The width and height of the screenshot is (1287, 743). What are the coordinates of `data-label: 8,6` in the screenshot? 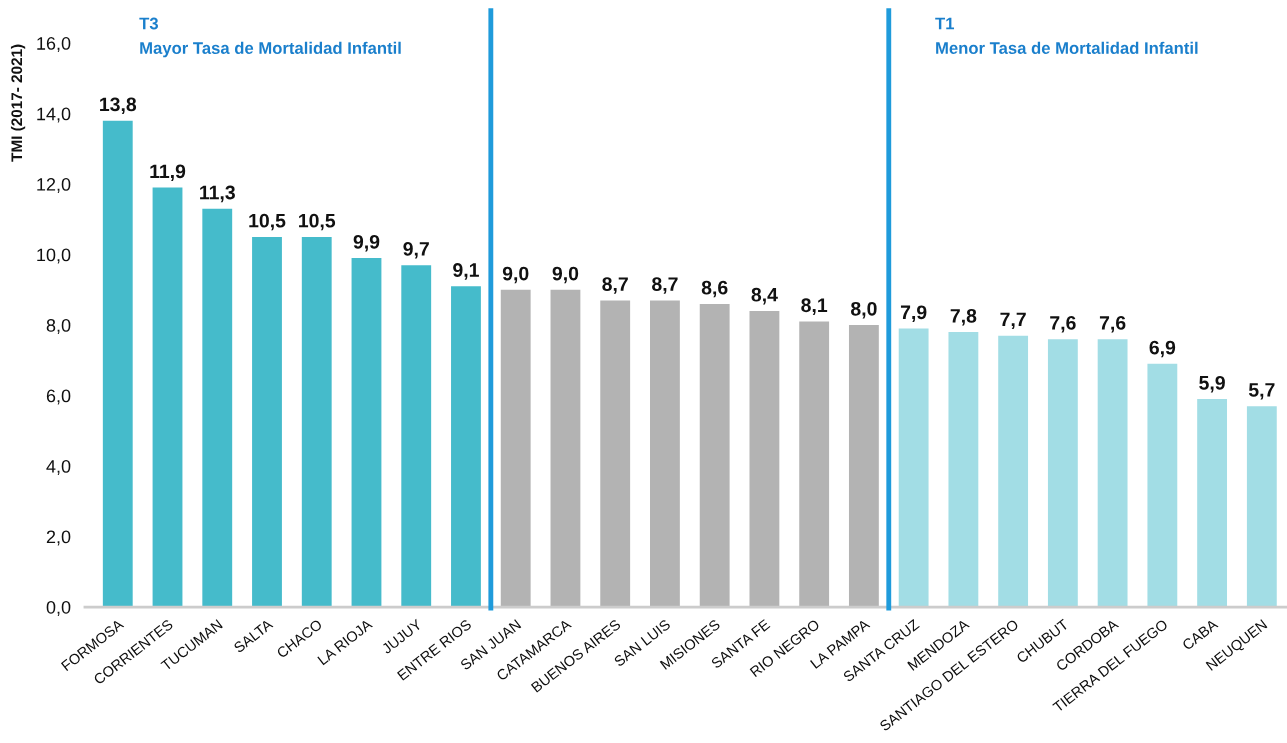 It's located at (714, 289).